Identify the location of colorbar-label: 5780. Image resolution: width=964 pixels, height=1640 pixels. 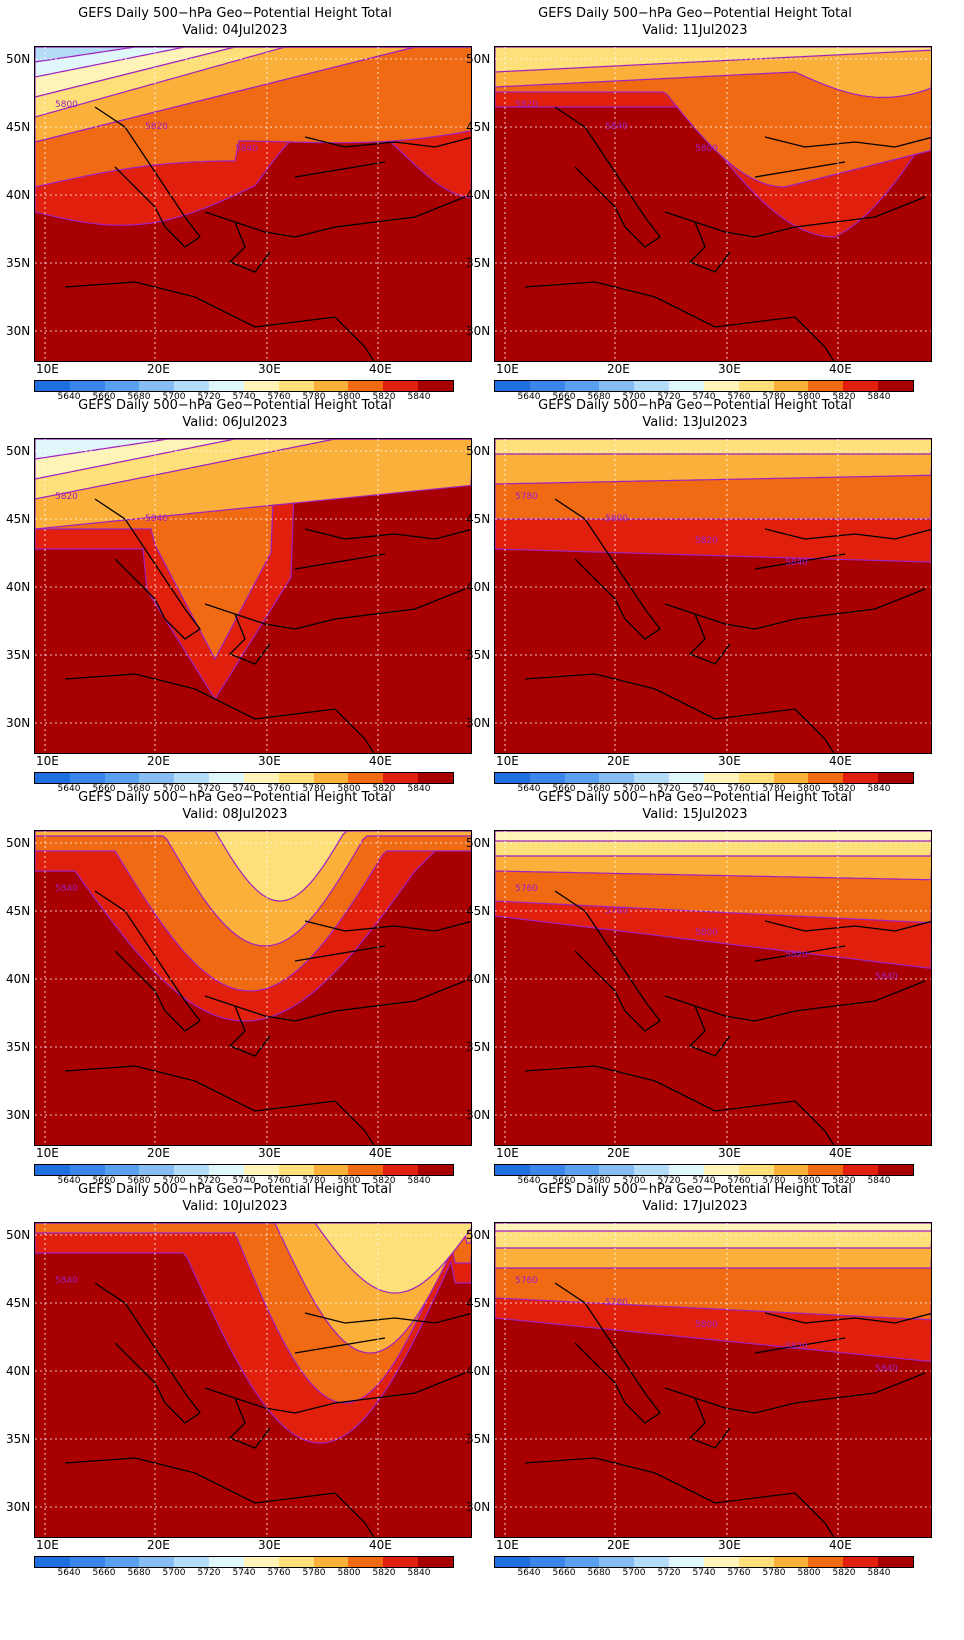
(774, 397).